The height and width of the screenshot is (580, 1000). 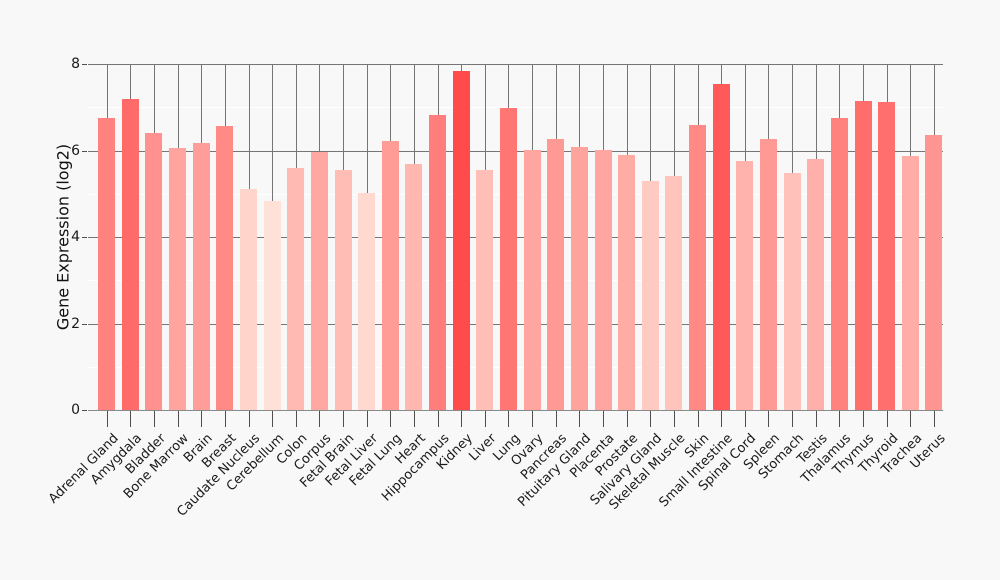 I want to click on bar-prostate, so click(x=627, y=282).